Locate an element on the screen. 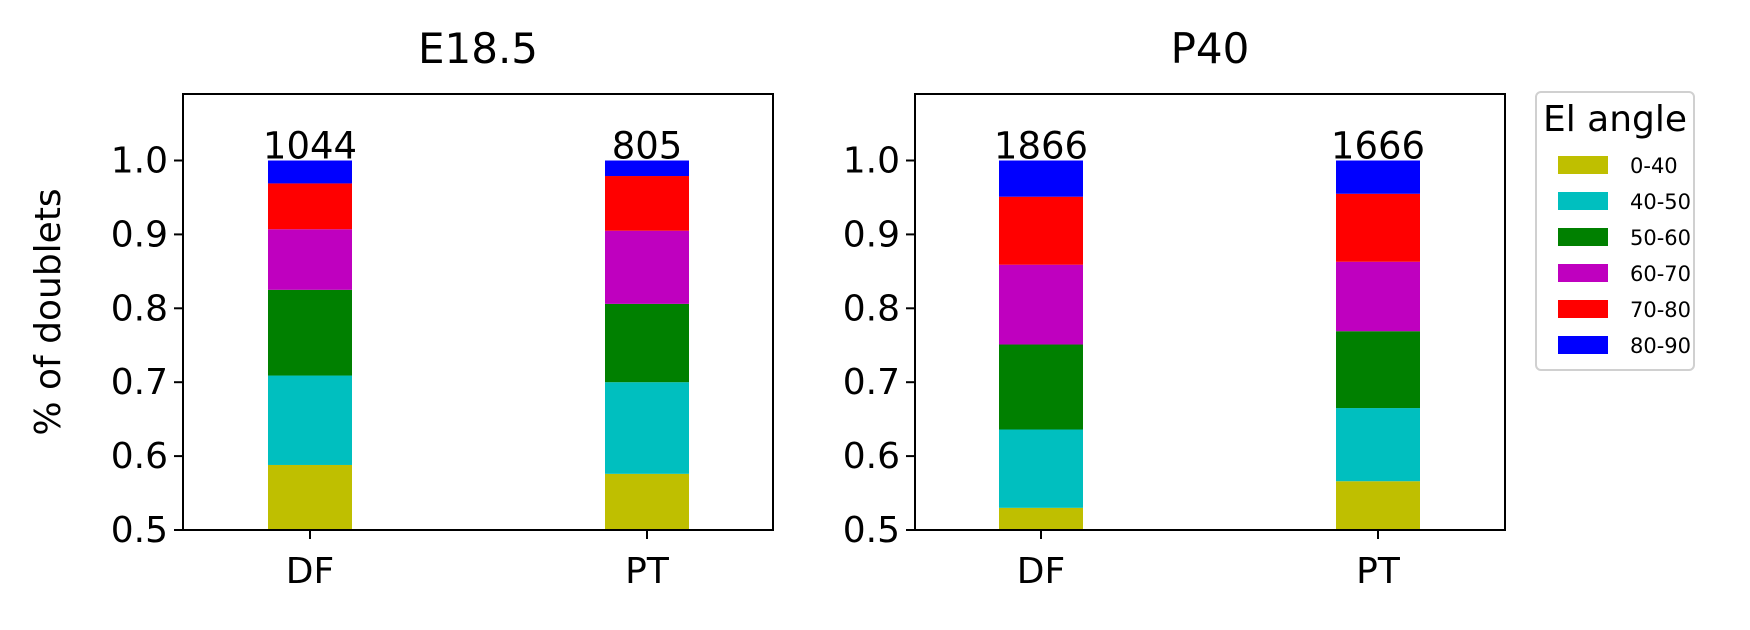 Image resolution: width=1750 pixels, height=630 pixels. panel-title: P40 is located at coordinates (1210, 48).